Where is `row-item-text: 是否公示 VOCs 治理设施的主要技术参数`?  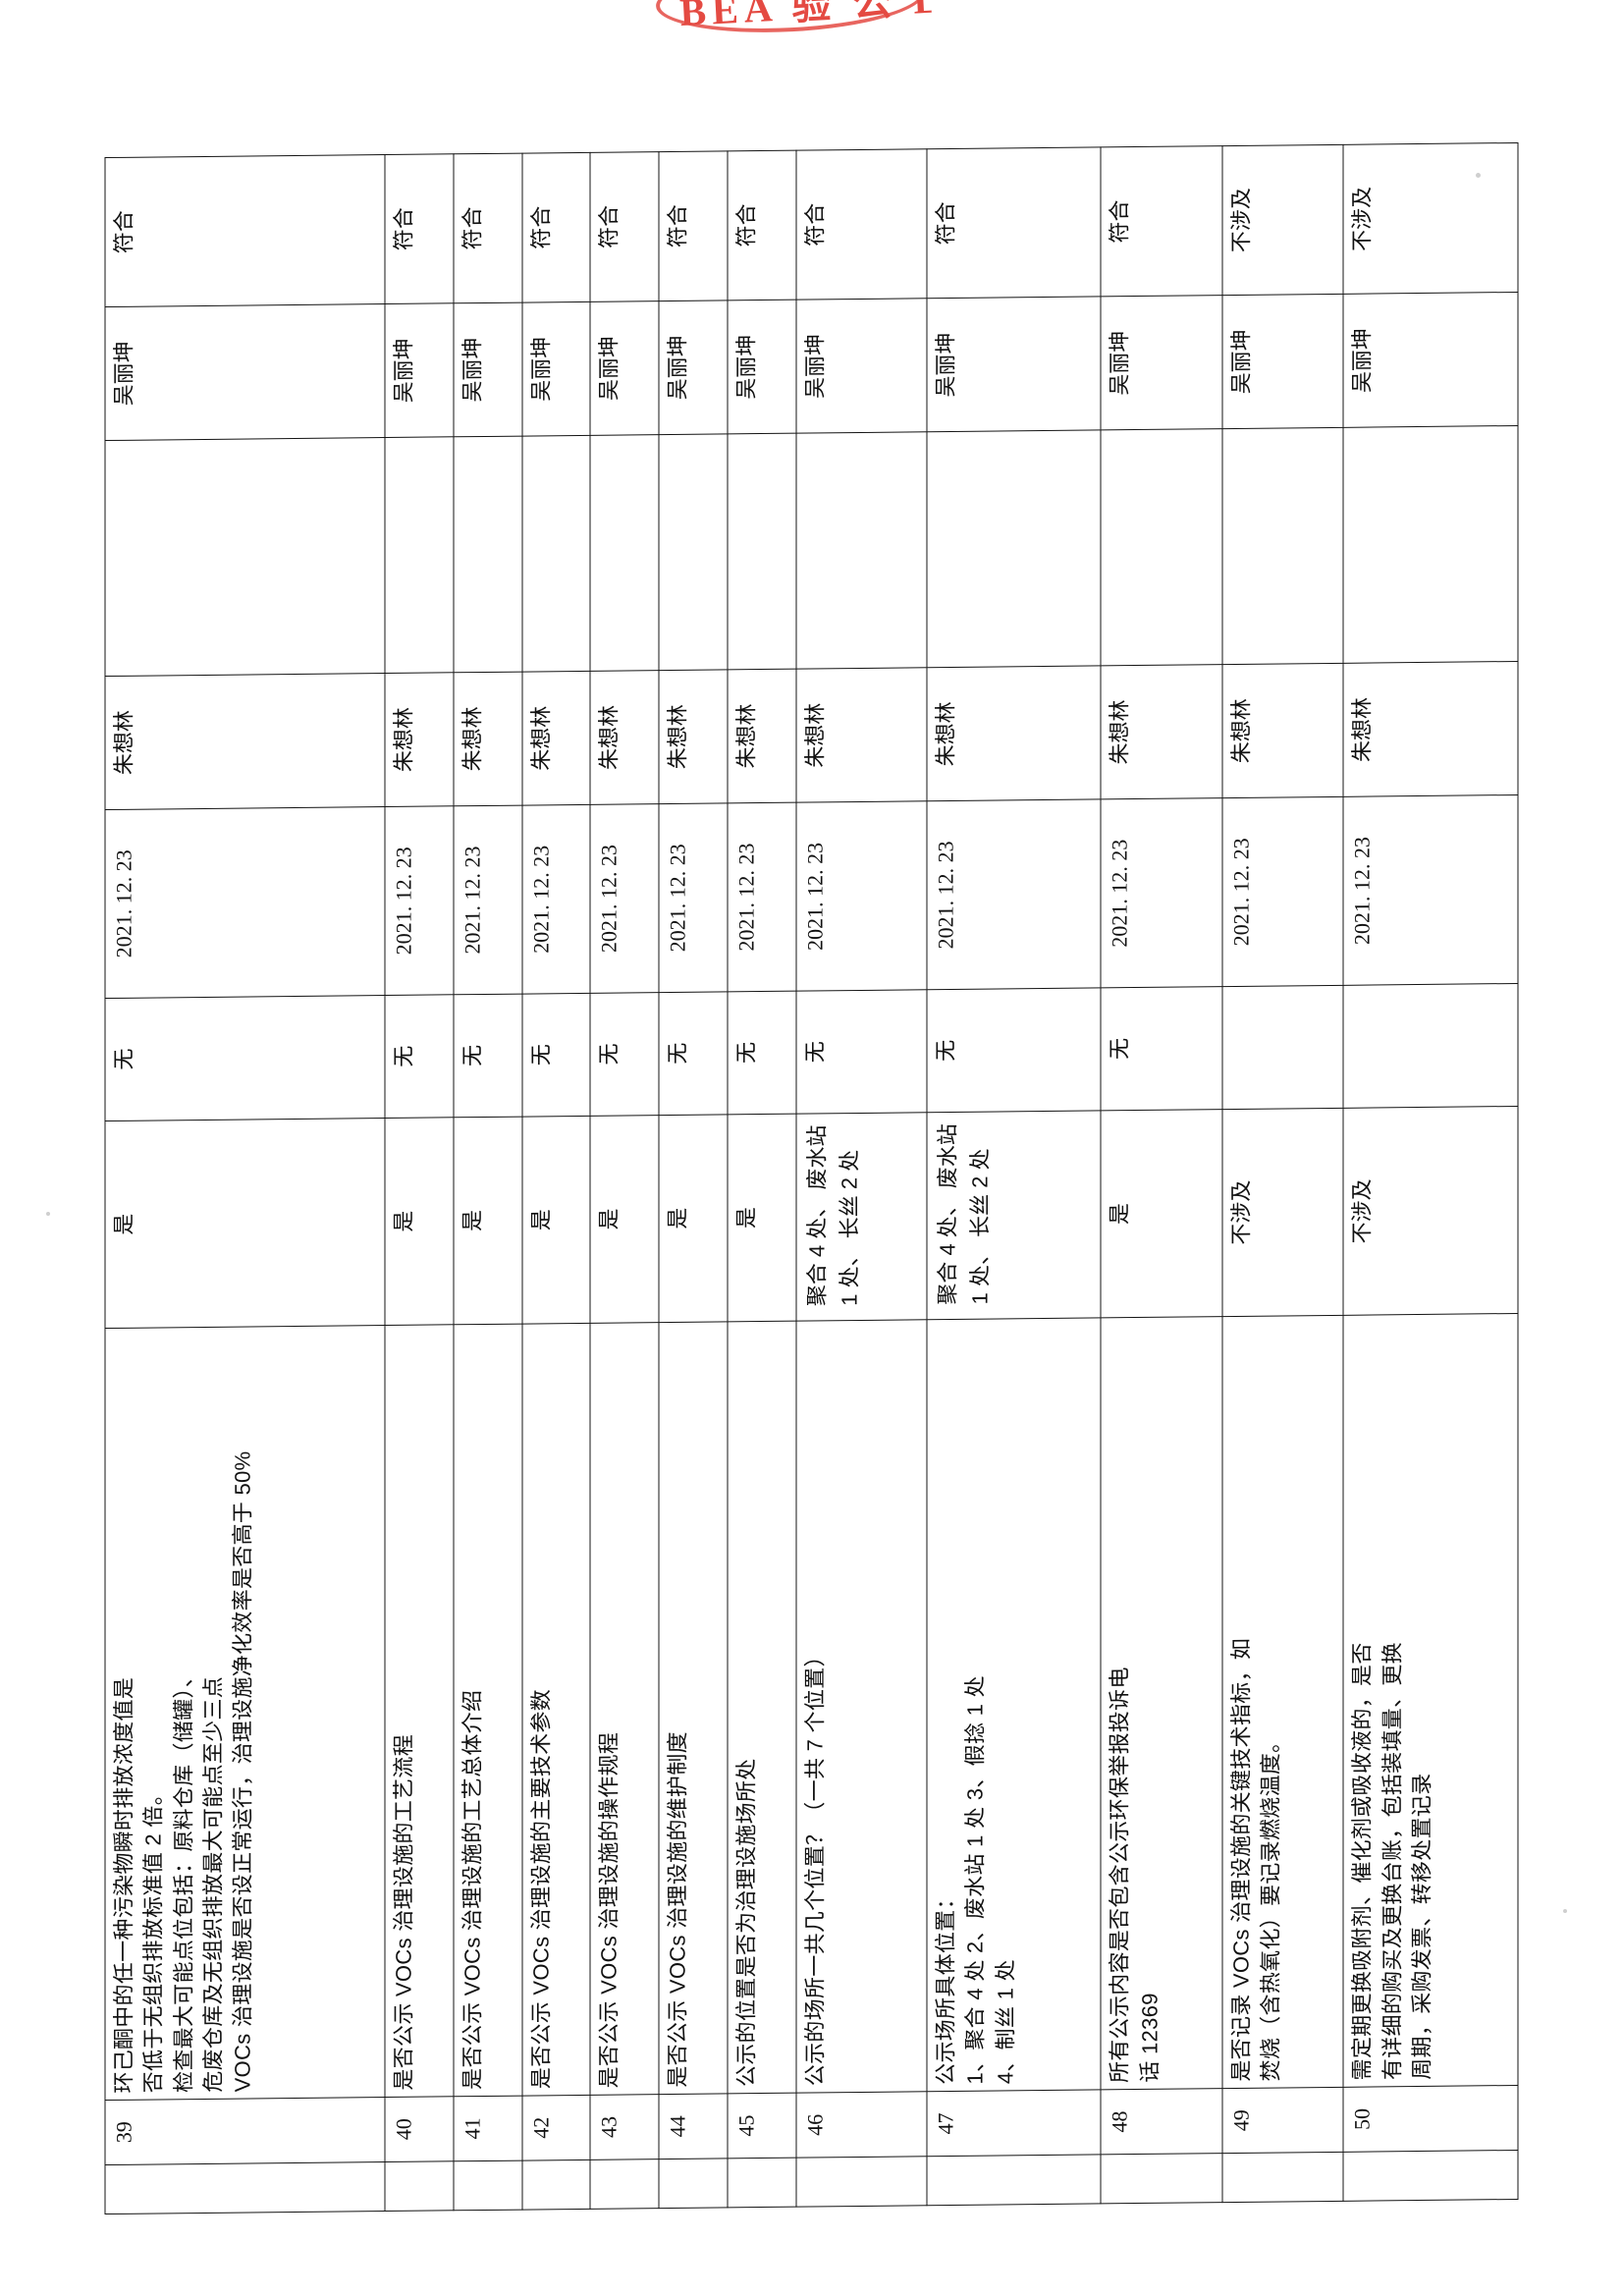
row-item-text: 是否公示 VOCs 治理设施的主要技术参数 is located at coordinates (556, 1709).